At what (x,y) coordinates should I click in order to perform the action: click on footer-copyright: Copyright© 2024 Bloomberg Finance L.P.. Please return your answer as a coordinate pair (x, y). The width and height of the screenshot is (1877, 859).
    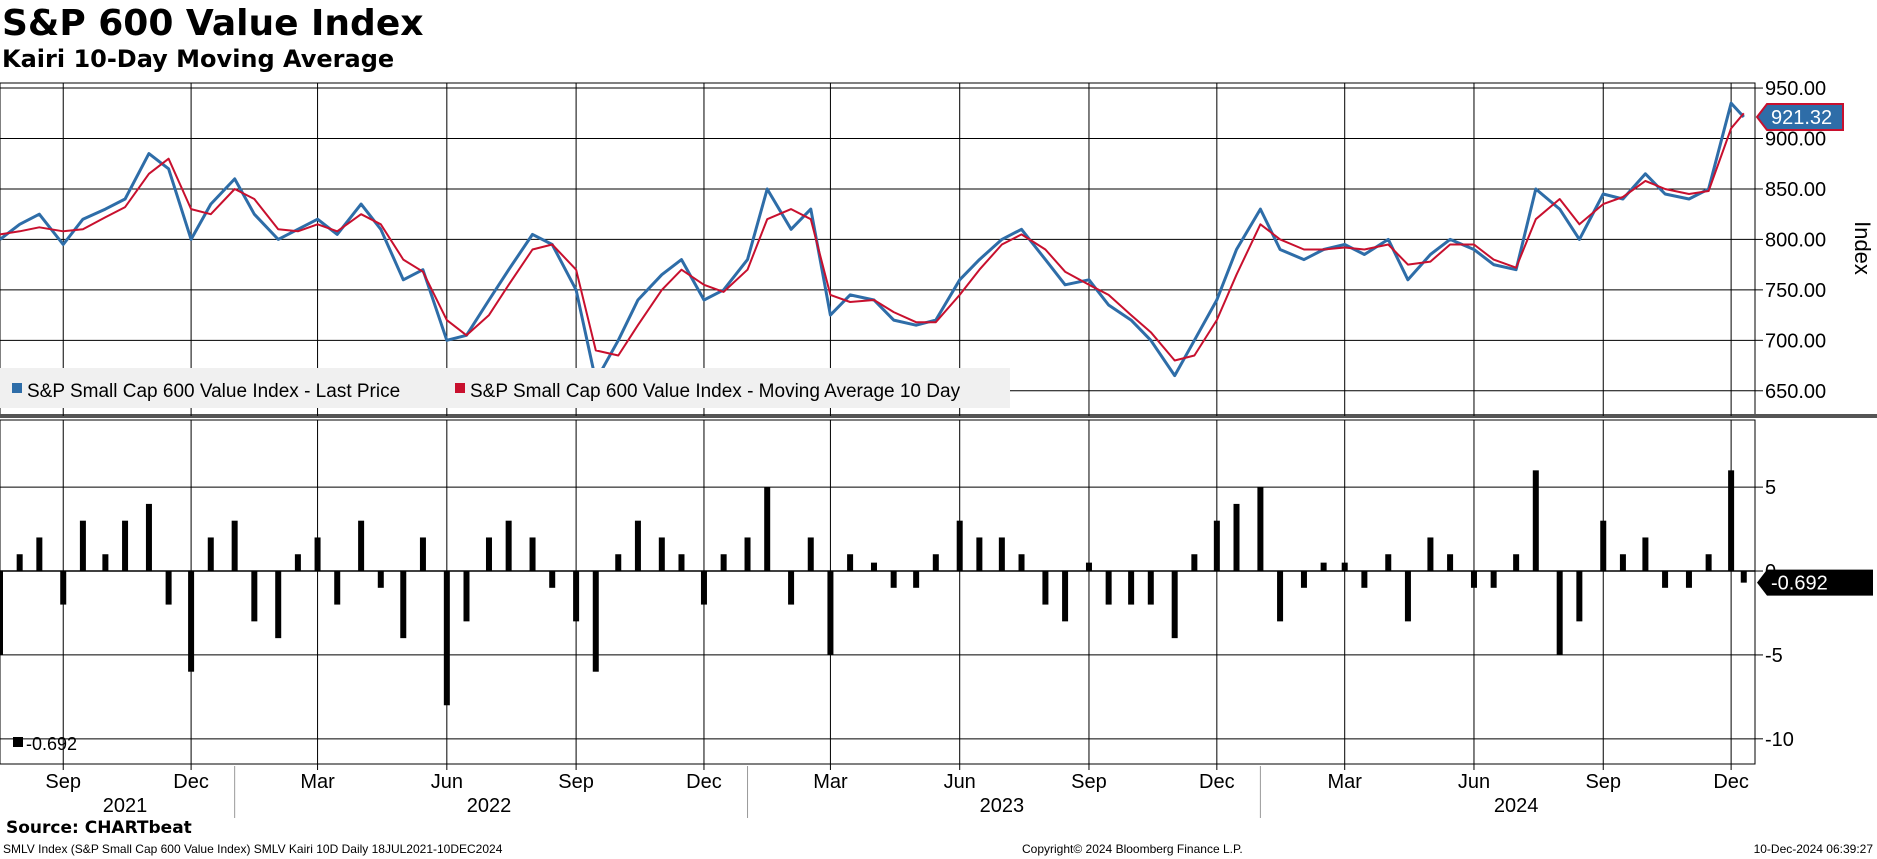
    Looking at the image, I should click on (1132, 849).